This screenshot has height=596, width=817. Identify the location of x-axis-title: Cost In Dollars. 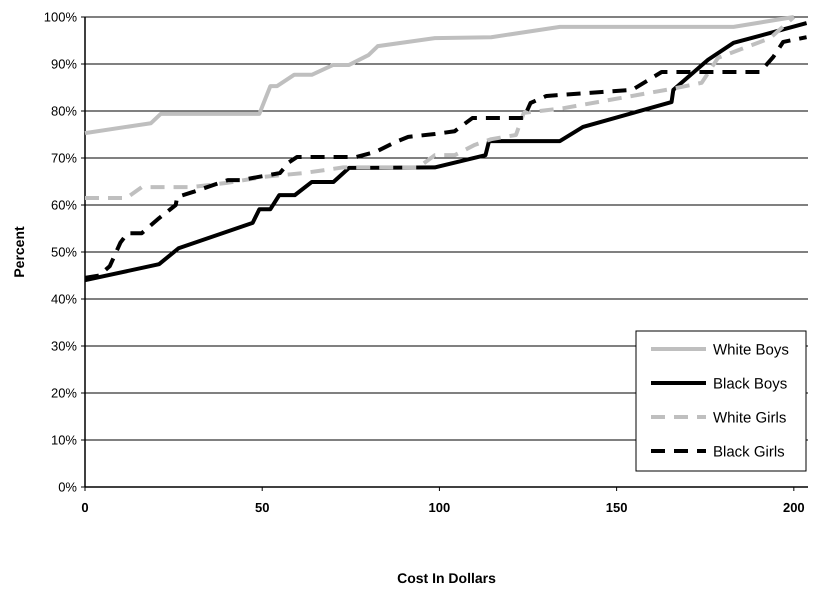
(446, 578).